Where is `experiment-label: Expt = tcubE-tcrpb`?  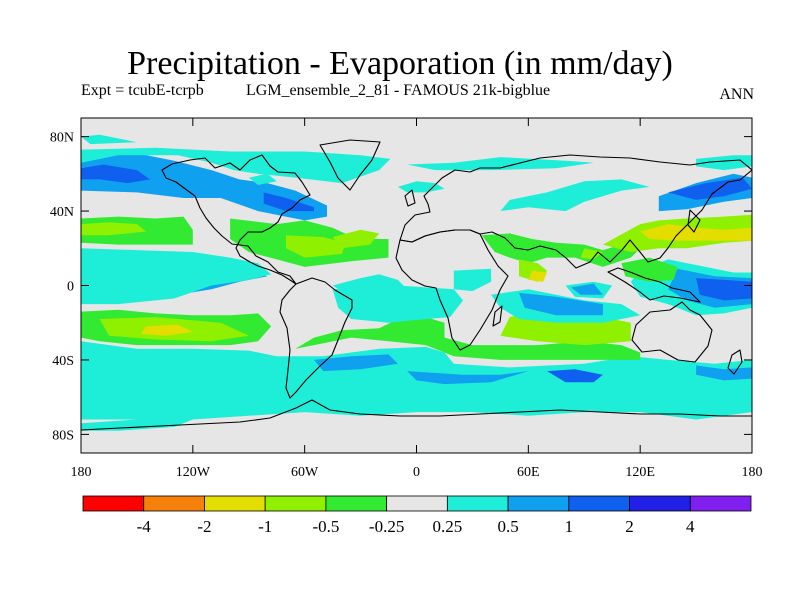
experiment-label: Expt = tcubE-tcrpb is located at coordinates (142, 90).